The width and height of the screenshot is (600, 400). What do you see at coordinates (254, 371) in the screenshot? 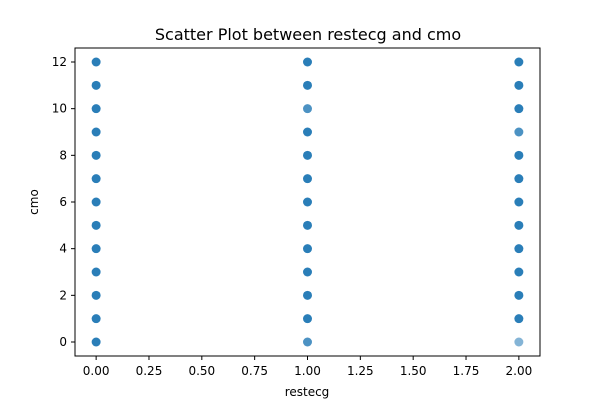
I see `x-tick-label-3: 0.75` at bounding box center [254, 371].